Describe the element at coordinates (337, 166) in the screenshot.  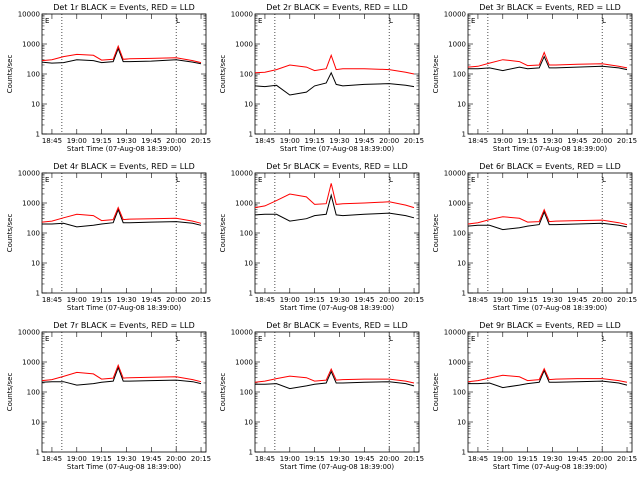
I see `panel-title: Det 5r BLACK = Events, RED = LLD` at that location.